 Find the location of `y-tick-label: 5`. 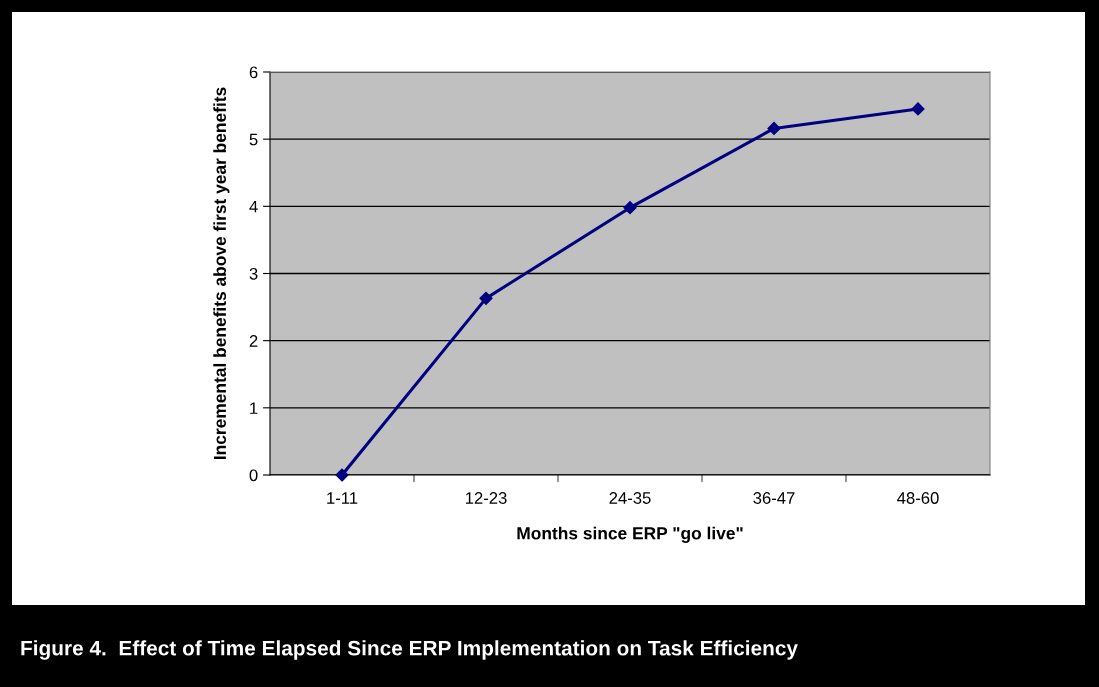

y-tick-label: 5 is located at coordinates (253, 139).